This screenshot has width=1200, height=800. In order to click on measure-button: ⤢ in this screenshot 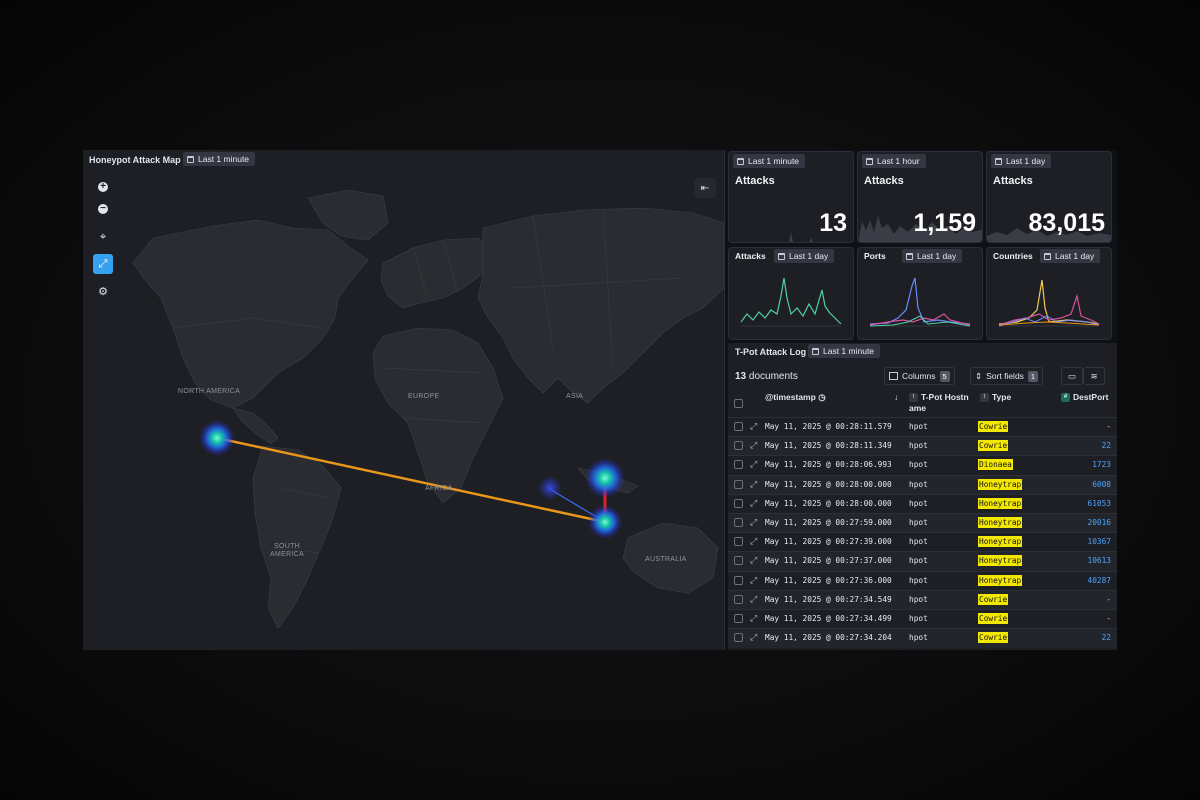, I will do `click(103, 264)`.